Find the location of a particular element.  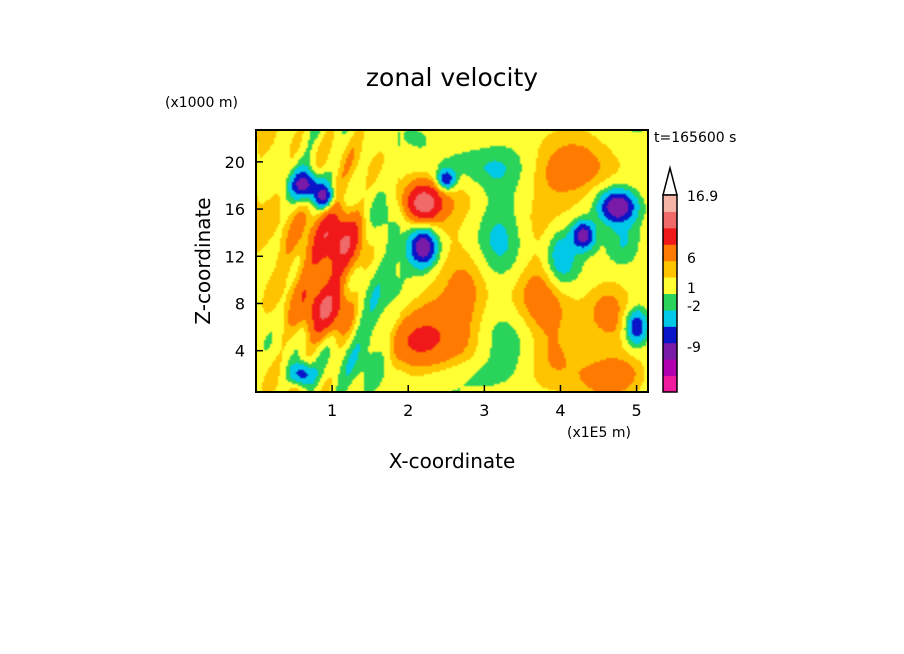

time-label: t=165600 s is located at coordinates (695, 138).